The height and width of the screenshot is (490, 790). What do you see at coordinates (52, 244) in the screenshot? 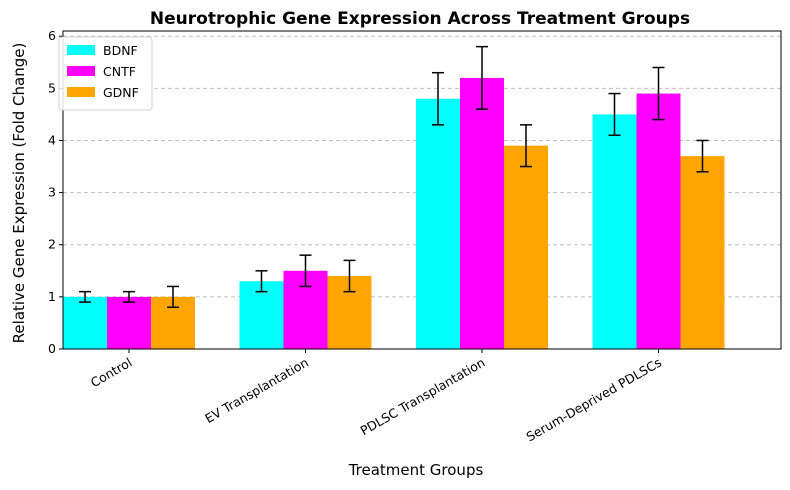
I see `y-tick-label: 2` at bounding box center [52, 244].